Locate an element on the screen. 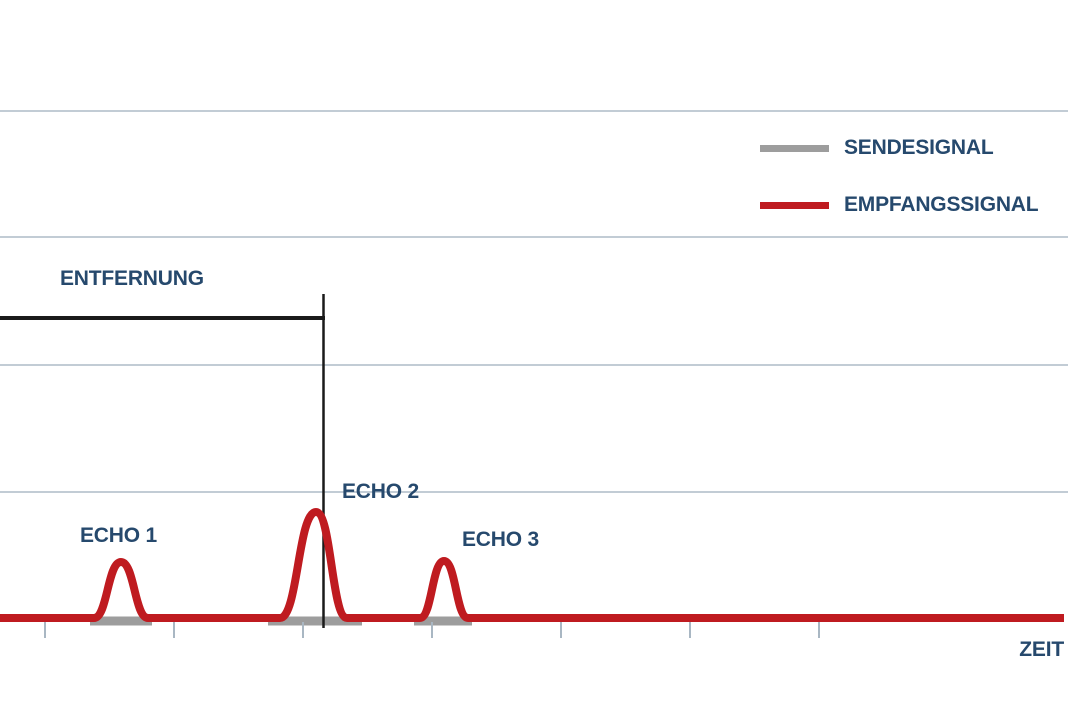 The height and width of the screenshot is (712, 1068). legend-item-empfangssignal: EMPFANGSSIGNAL is located at coordinates (899, 205).